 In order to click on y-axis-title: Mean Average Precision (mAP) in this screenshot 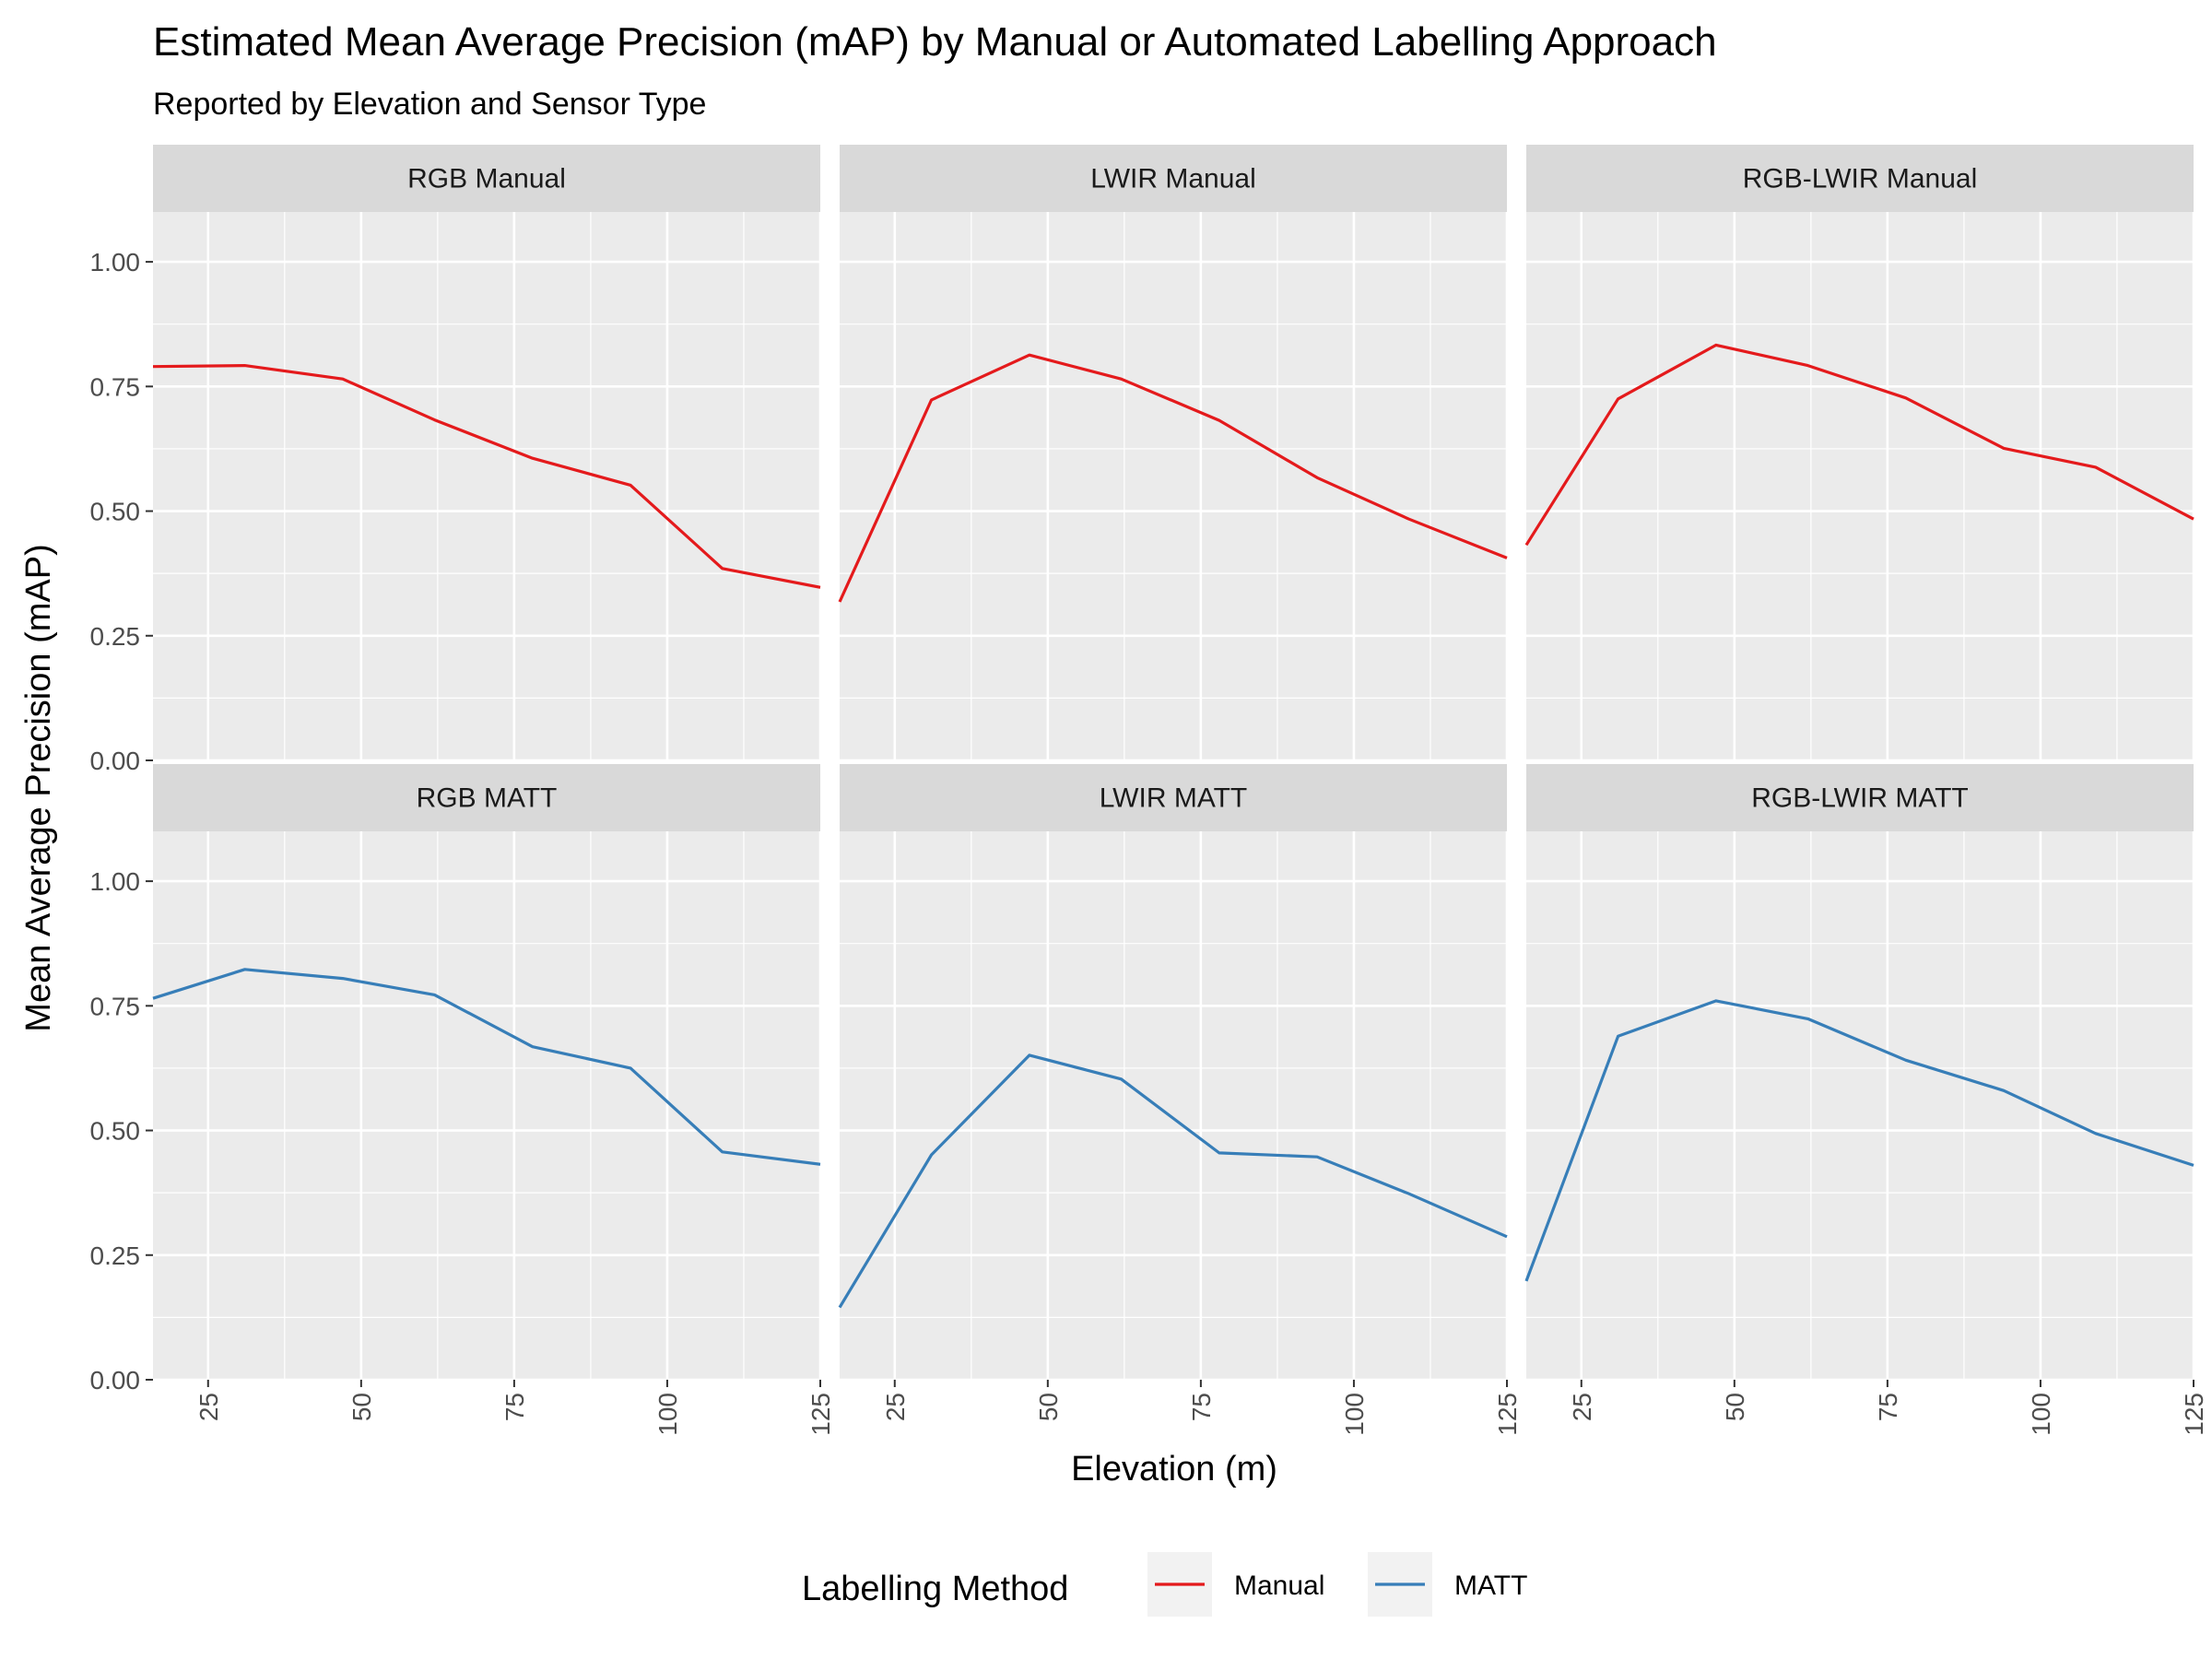, I will do `click(38, 787)`.